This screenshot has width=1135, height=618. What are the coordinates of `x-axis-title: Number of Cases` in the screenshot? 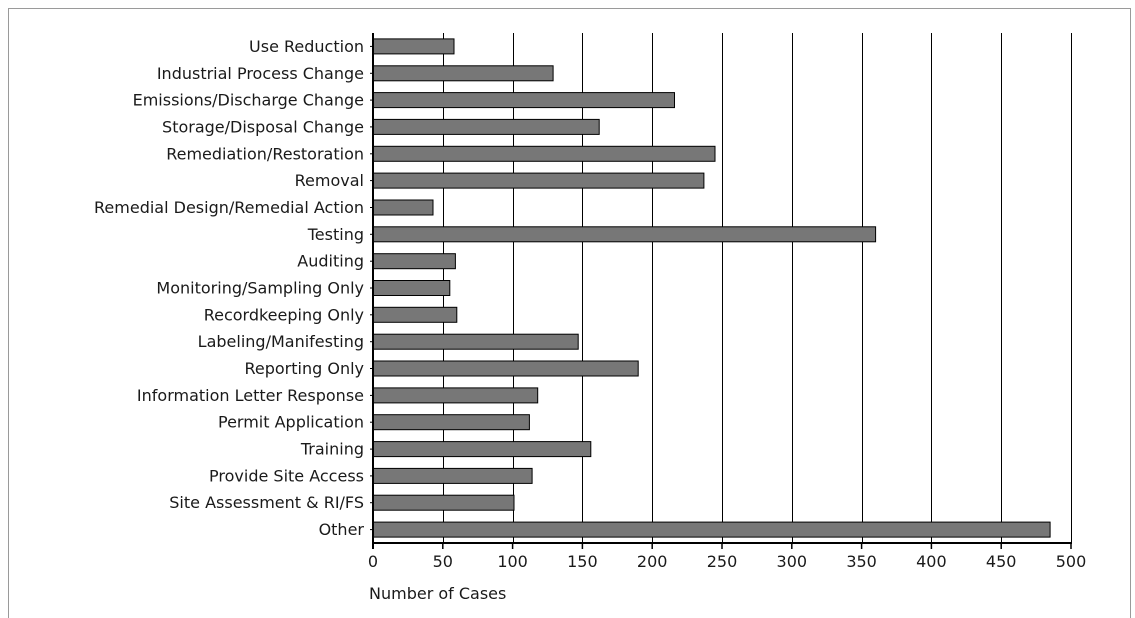 It's located at (437, 593).